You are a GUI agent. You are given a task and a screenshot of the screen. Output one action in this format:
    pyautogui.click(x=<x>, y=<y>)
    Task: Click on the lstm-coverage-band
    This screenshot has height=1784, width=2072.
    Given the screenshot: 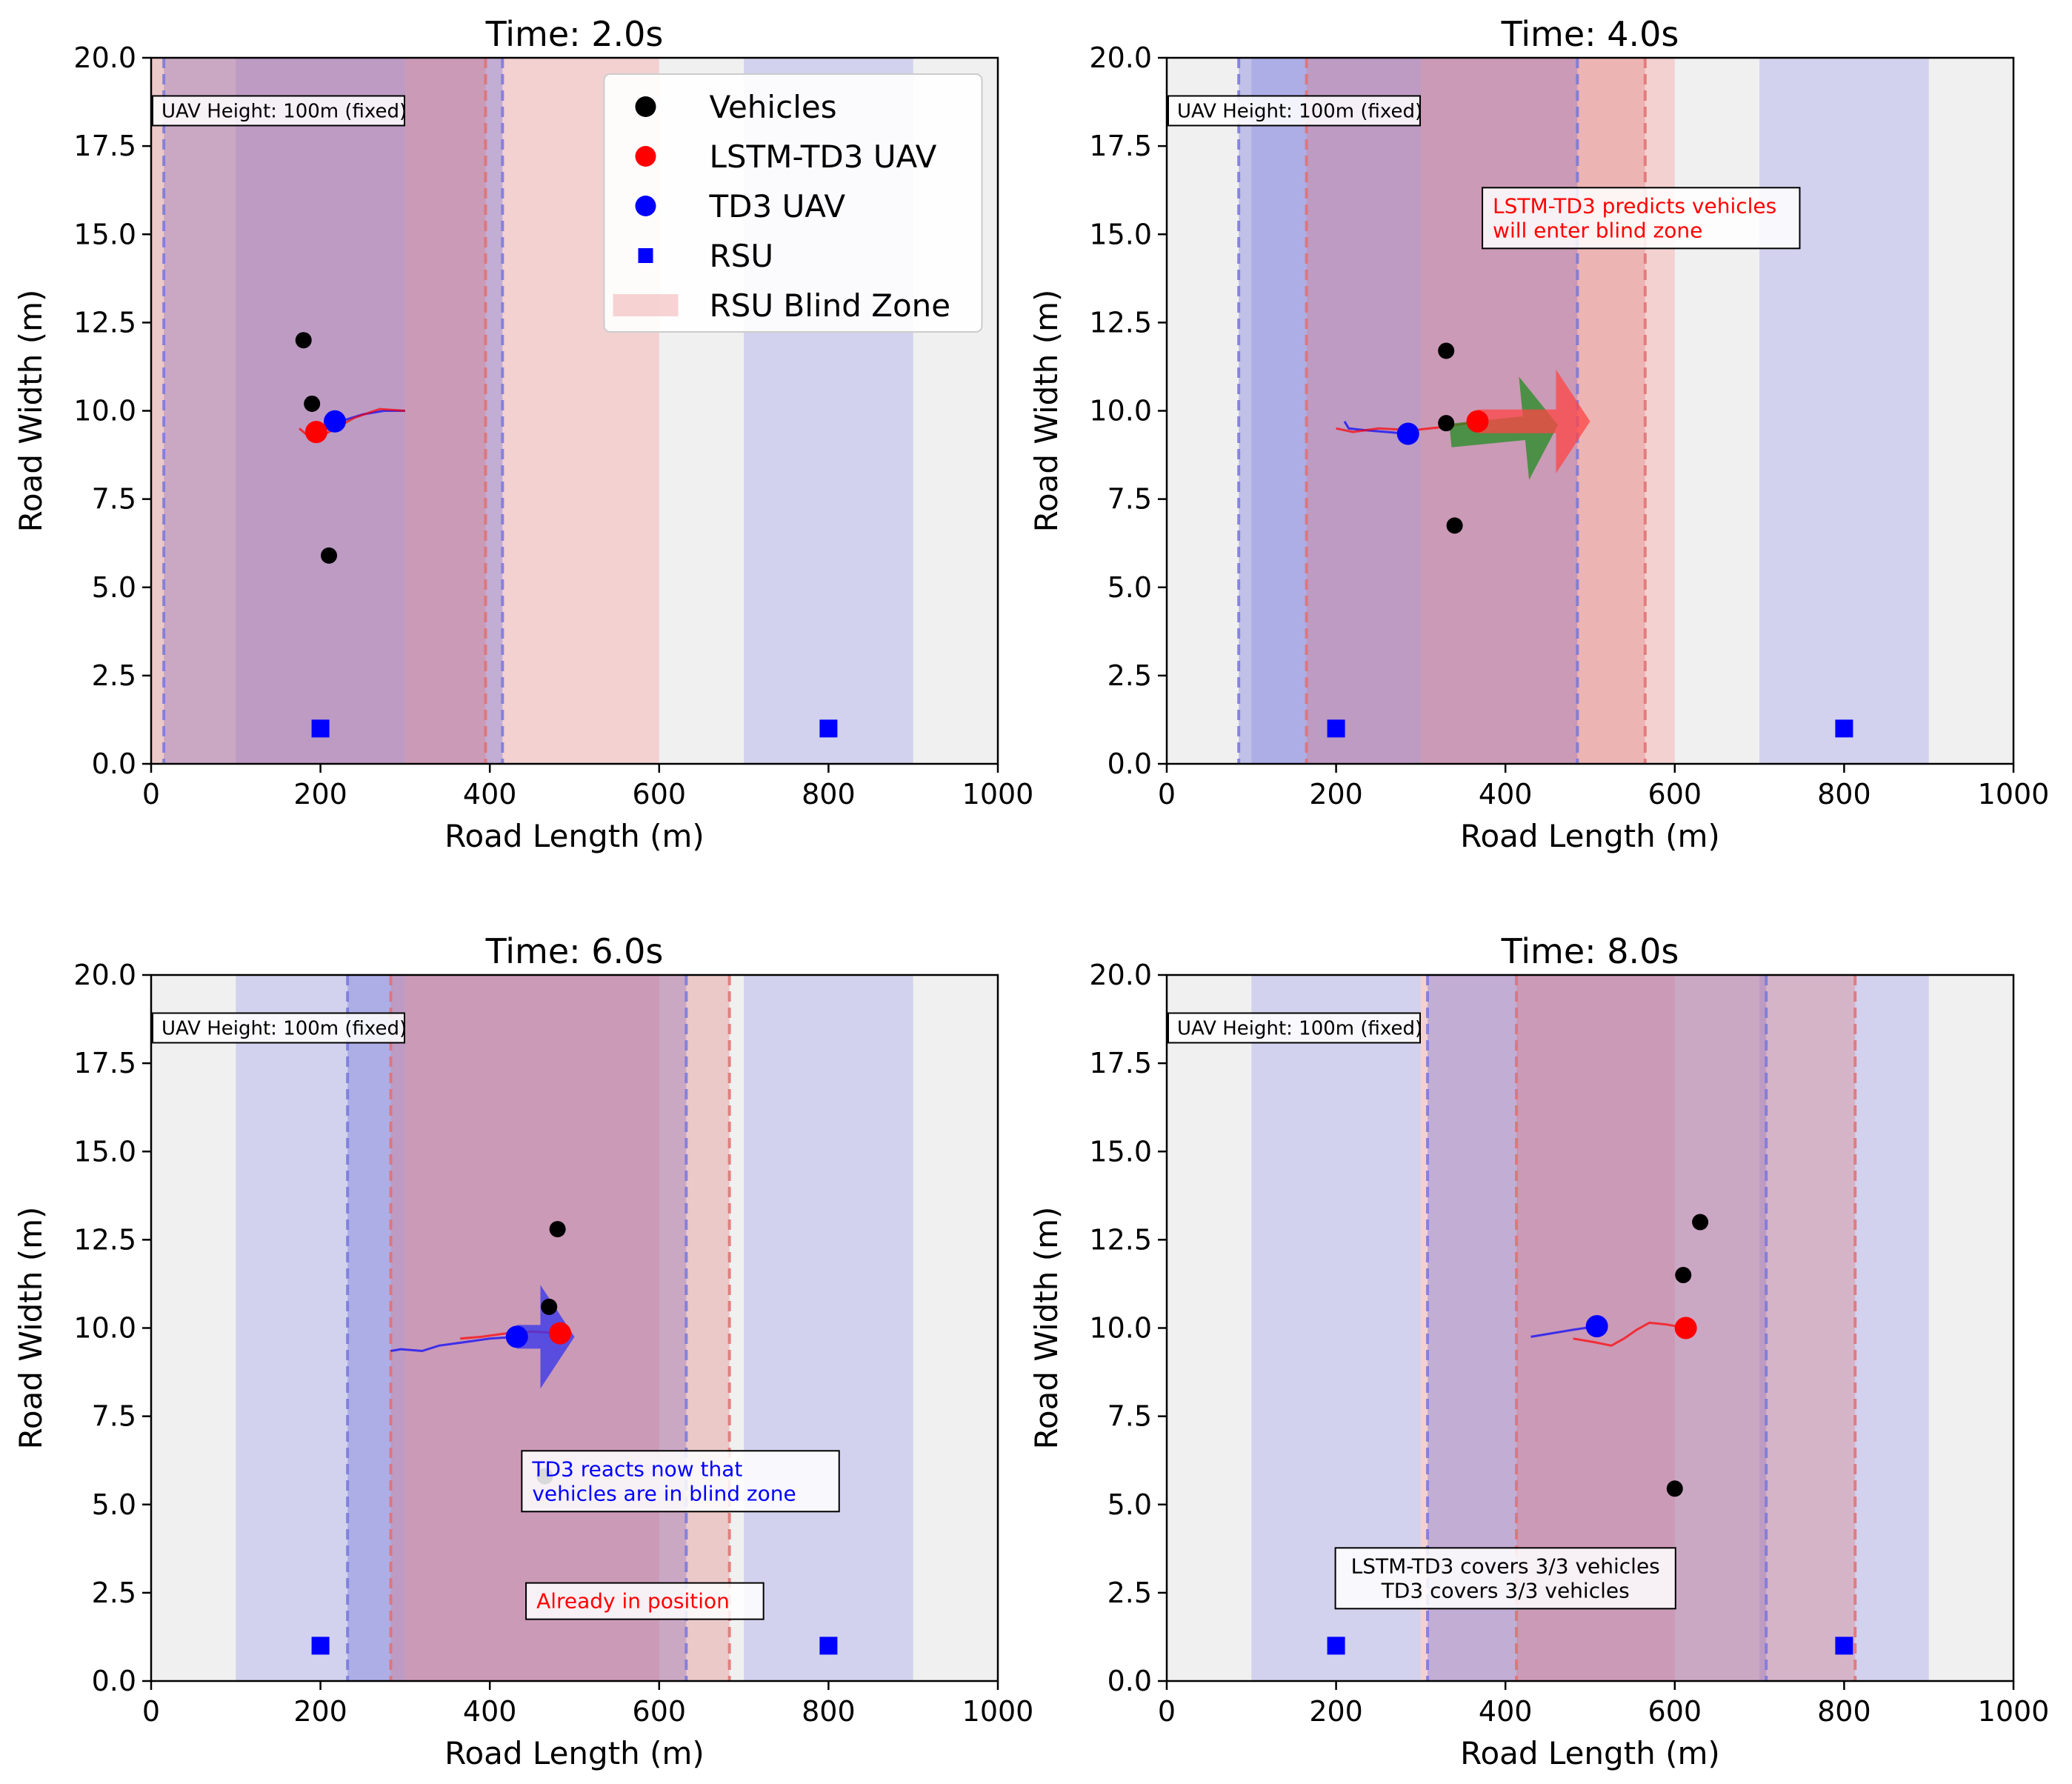 What is the action you would take?
    pyautogui.click(x=318, y=411)
    